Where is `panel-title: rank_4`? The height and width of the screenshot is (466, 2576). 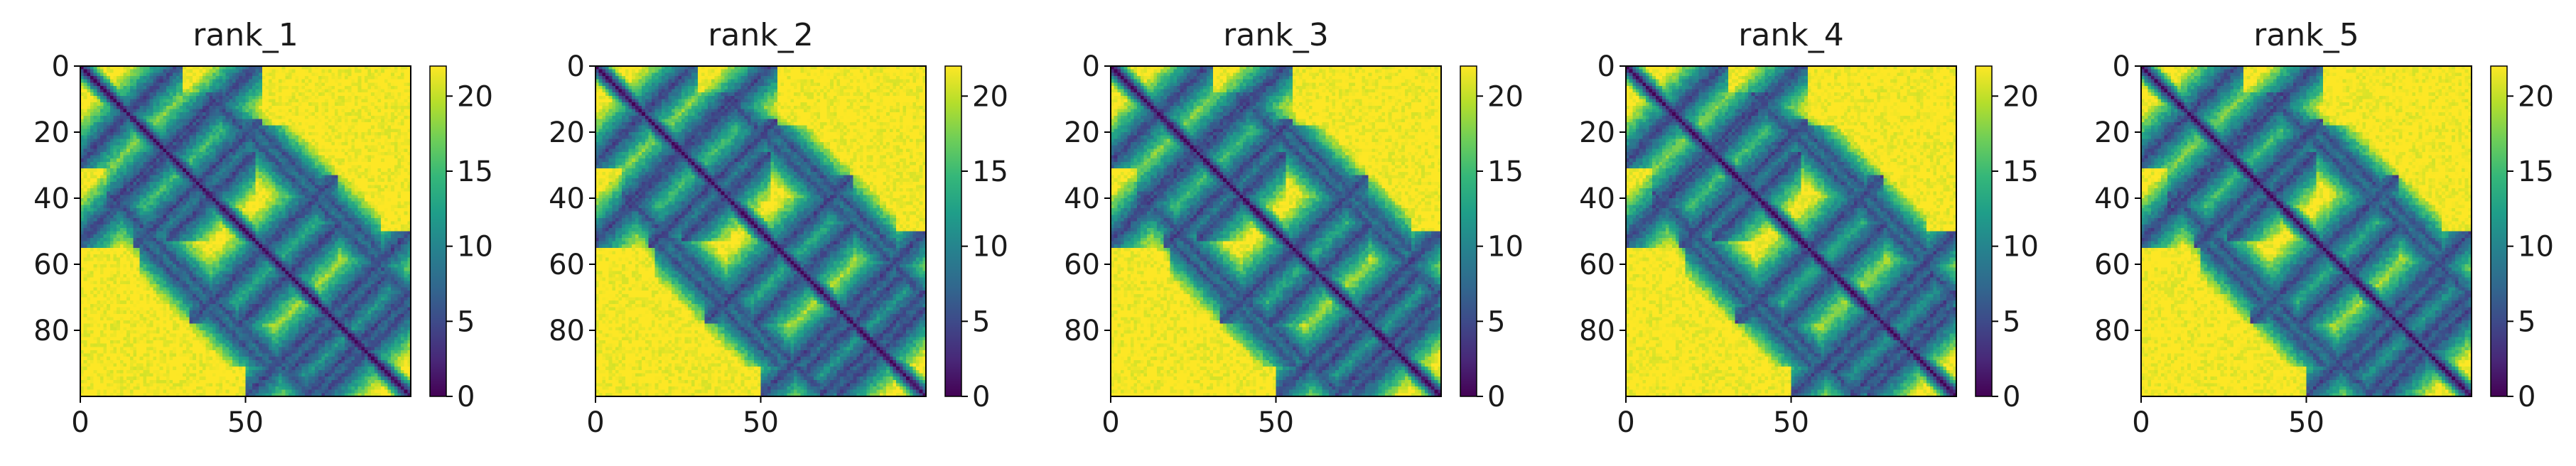 panel-title: rank_4 is located at coordinates (1791, 35).